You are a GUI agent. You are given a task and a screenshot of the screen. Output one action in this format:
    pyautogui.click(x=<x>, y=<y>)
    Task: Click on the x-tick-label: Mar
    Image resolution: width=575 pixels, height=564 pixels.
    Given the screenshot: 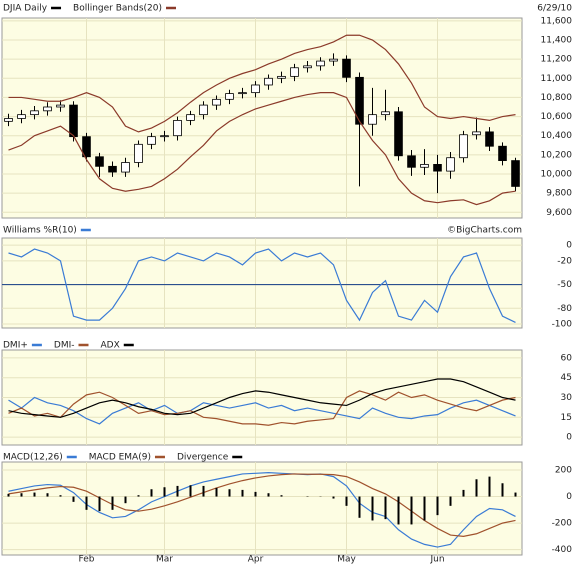 What is the action you would take?
    pyautogui.click(x=164, y=559)
    